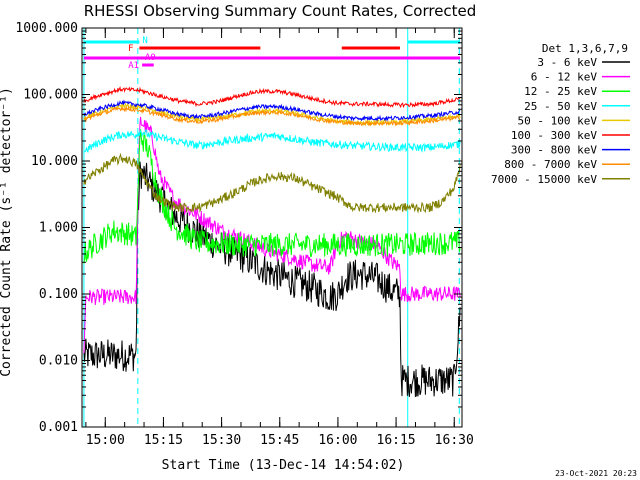 The image size is (640, 480). Describe the element at coordinates (567, 62) in the screenshot. I see `legend-label-0: 3 - 6 keV` at that location.